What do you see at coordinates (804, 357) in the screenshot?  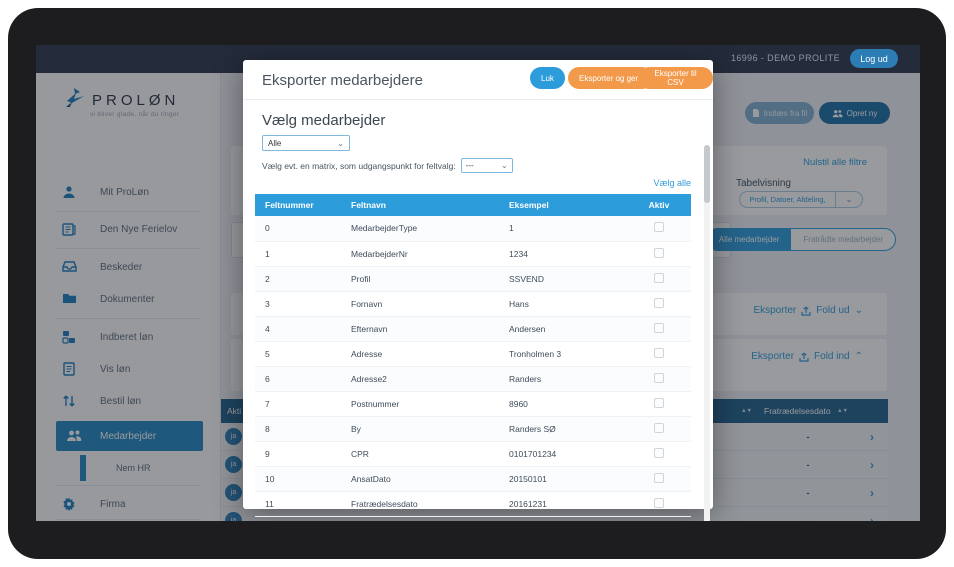 I see `export-icon` at bounding box center [804, 357].